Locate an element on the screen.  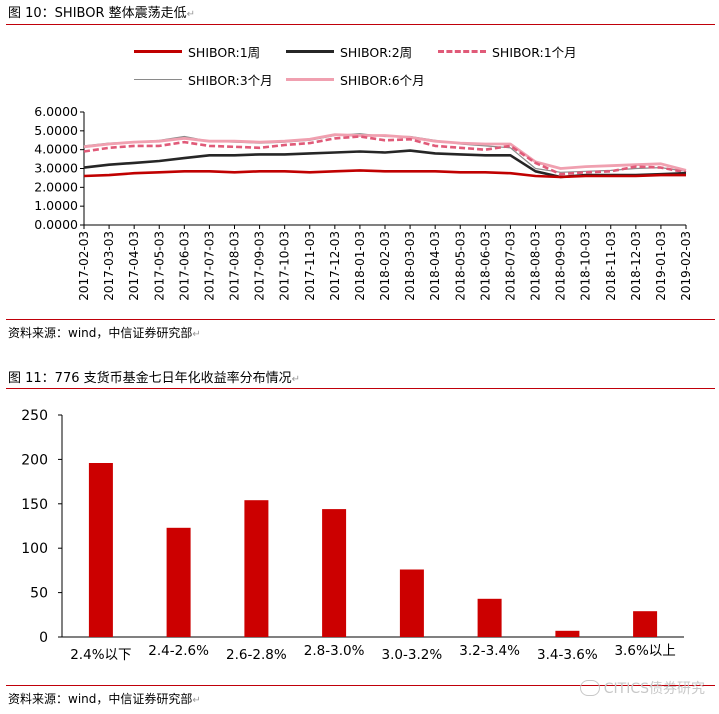
x-tick-label: 2018-05-03 is located at coordinates (460, 266).